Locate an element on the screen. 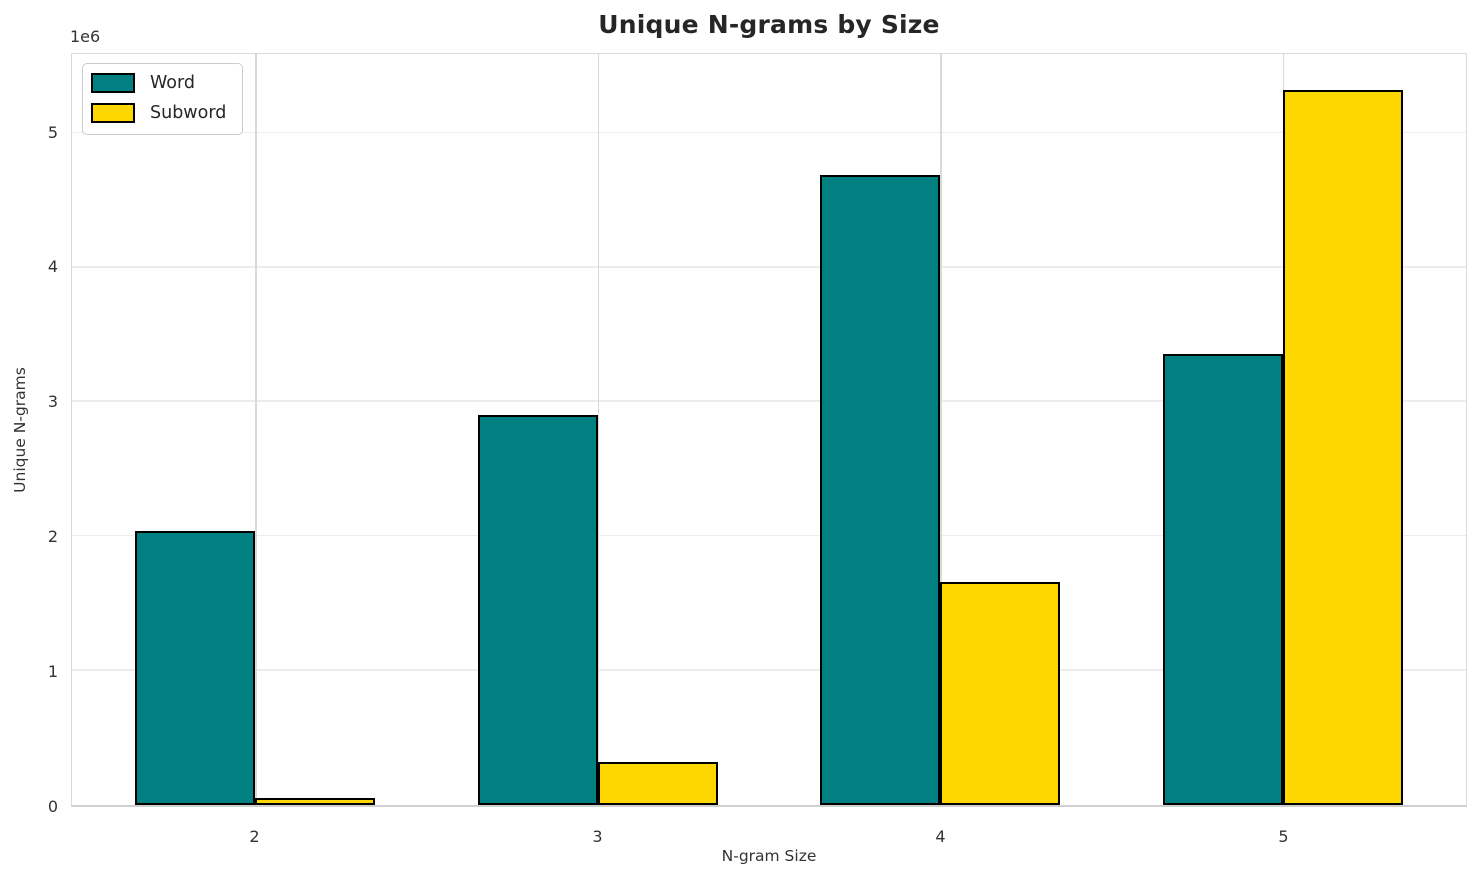 The width and height of the screenshot is (1483, 885). y-axis-label: Unique N-grams is located at coordinates (20, 430).